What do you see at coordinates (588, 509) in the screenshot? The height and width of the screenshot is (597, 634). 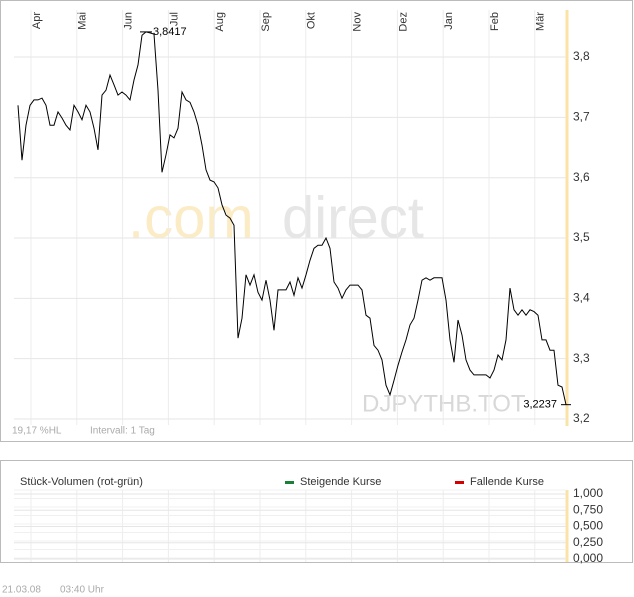 I see `y-tick-label: 0,750` at bounding box center [588, 509].